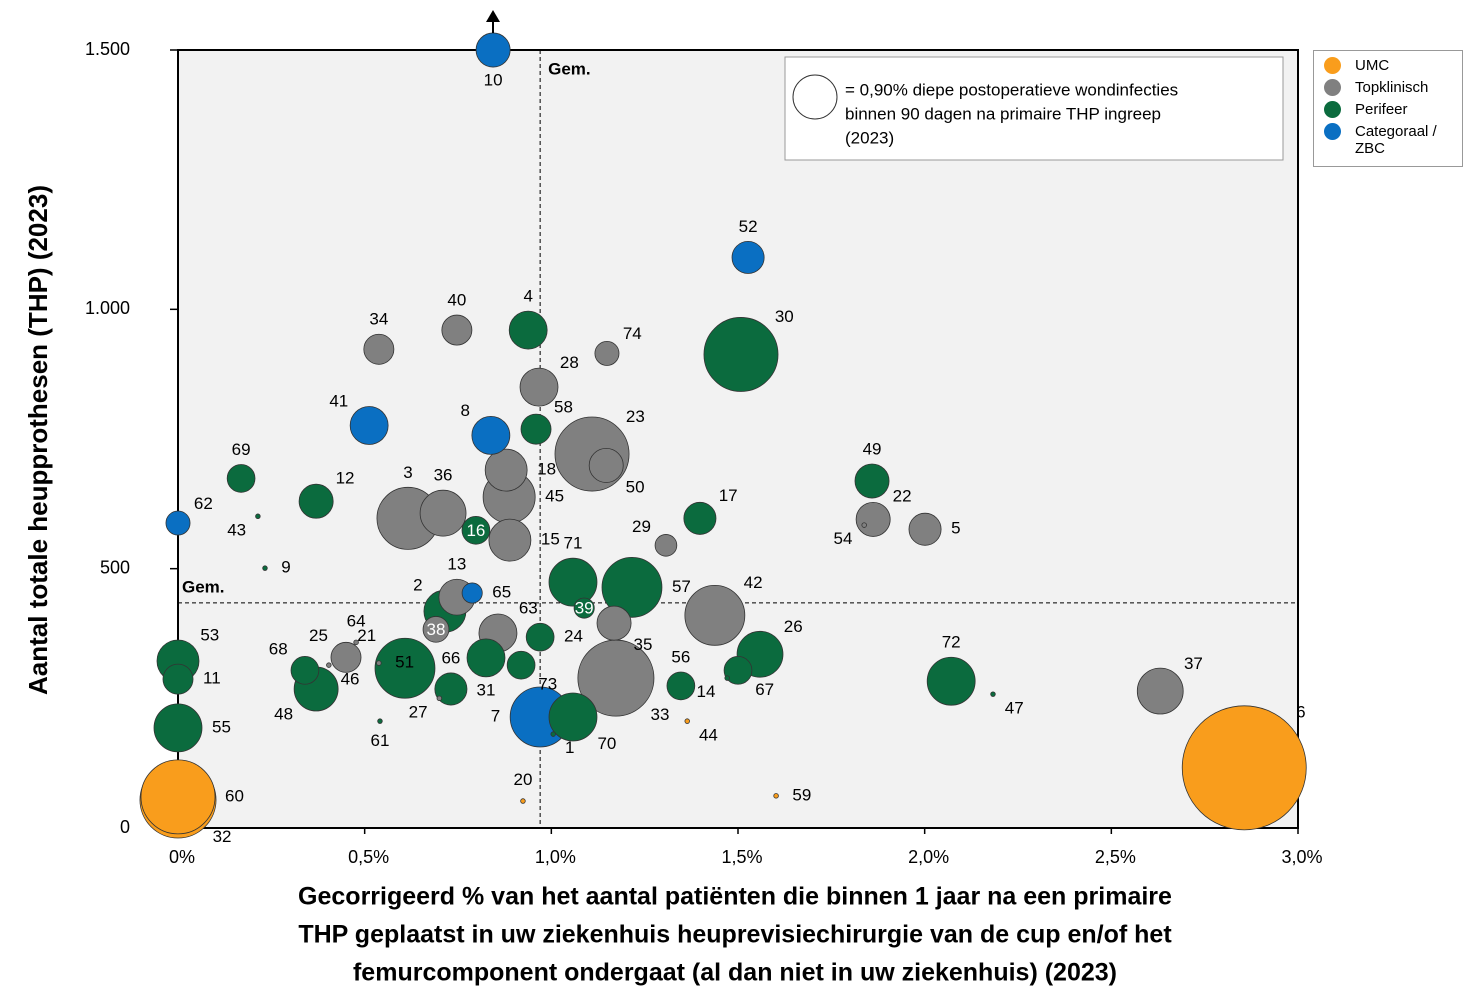 The image size is (1471, 992). I want to click on point-label: 39, so click(584, 608).